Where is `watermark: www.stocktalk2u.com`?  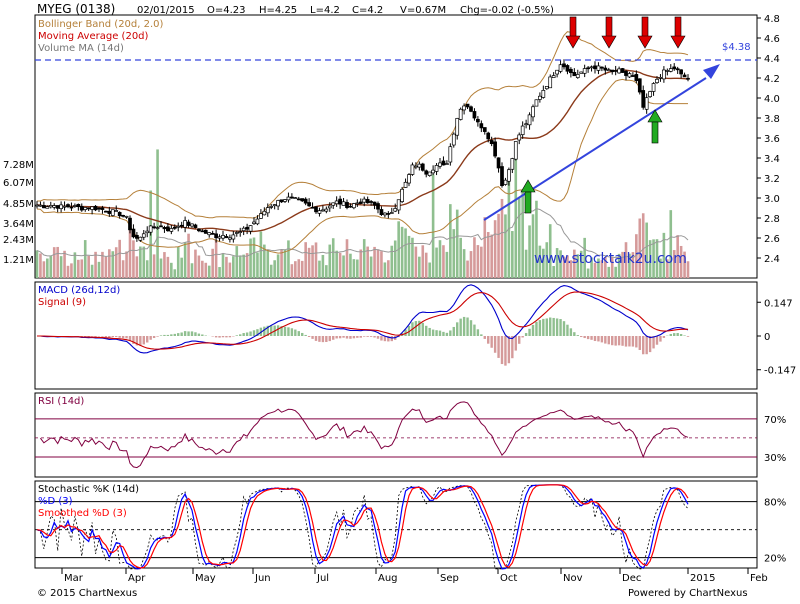 watermark: www.stocktalk2u.com is located at coordinates (610, 259).